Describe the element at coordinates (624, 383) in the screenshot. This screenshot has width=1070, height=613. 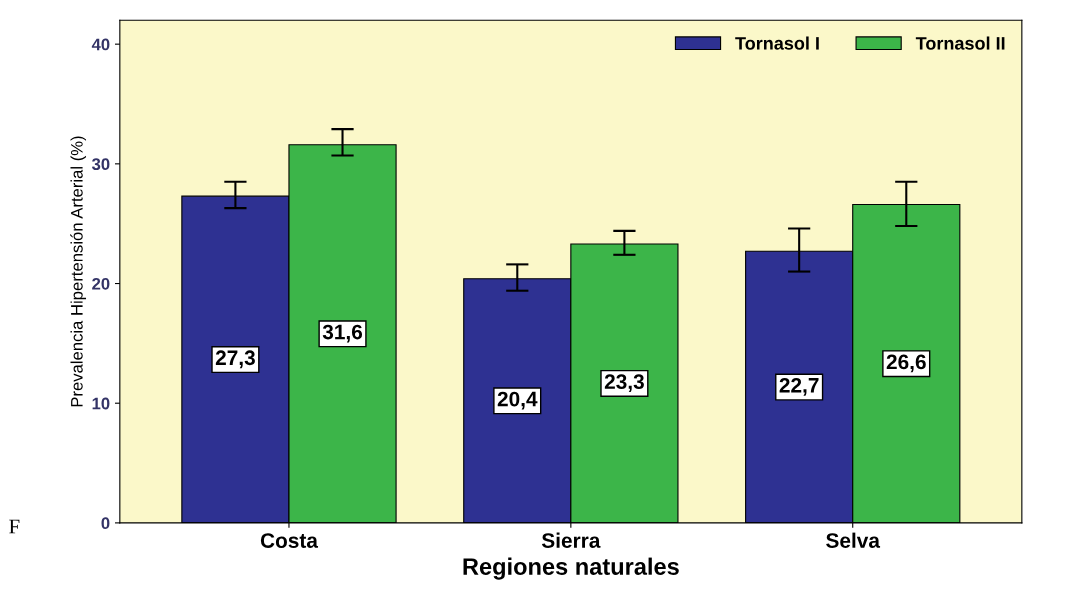
I see `data-label: 23,3` at that location.